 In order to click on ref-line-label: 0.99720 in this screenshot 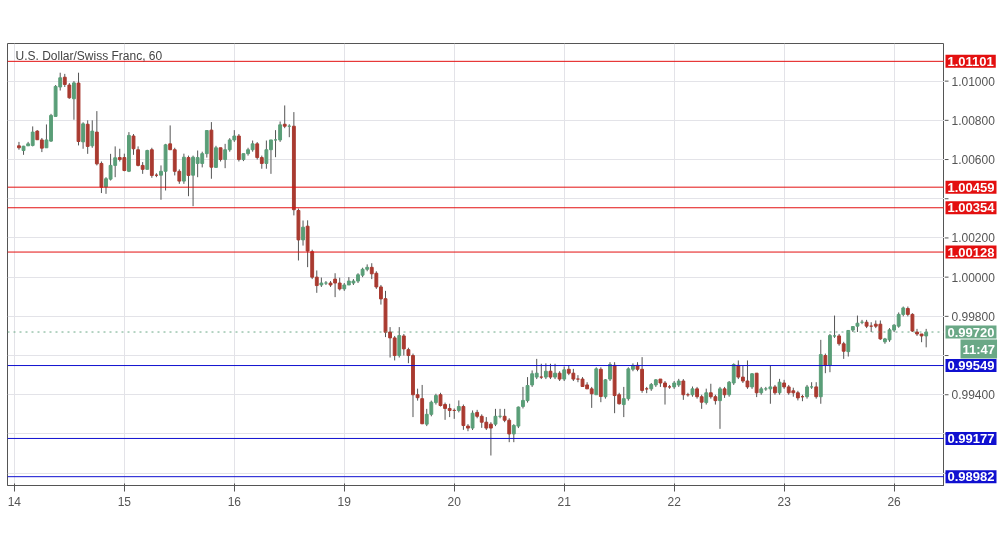, I will do `click(971, 332)`.